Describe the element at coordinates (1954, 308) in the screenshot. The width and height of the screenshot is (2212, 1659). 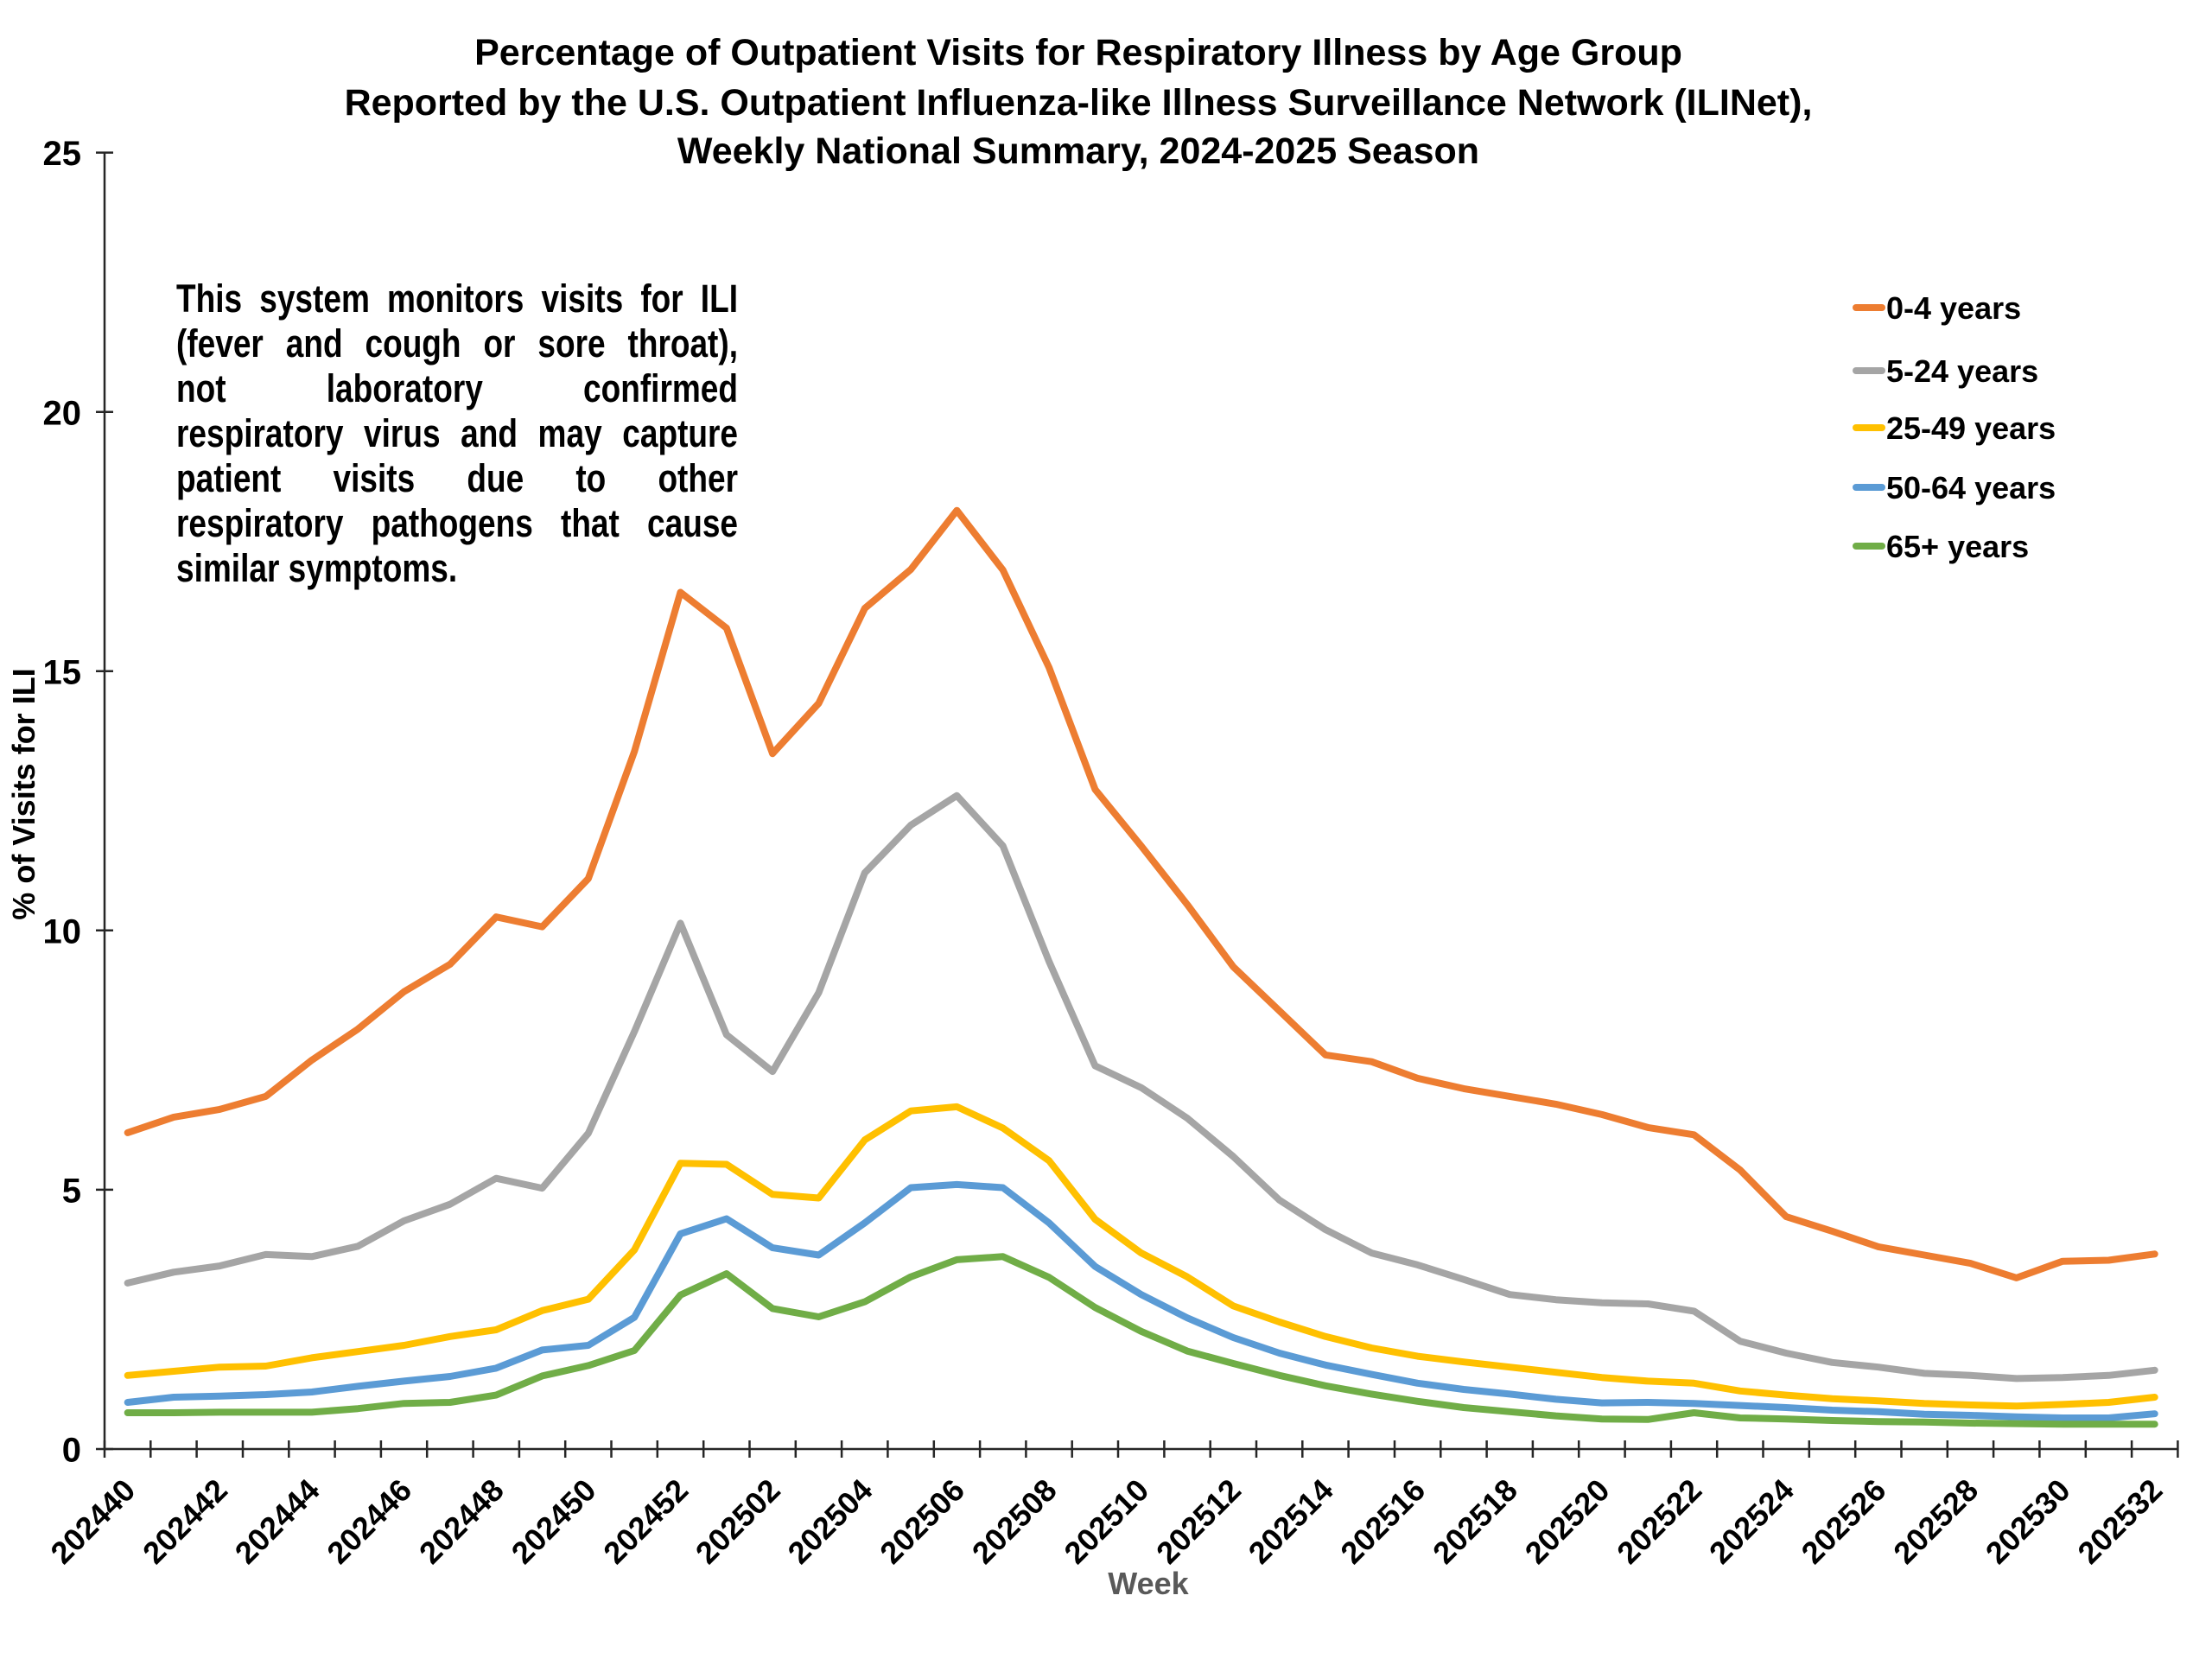
I see `svg-text: 0-4 years` at that location.